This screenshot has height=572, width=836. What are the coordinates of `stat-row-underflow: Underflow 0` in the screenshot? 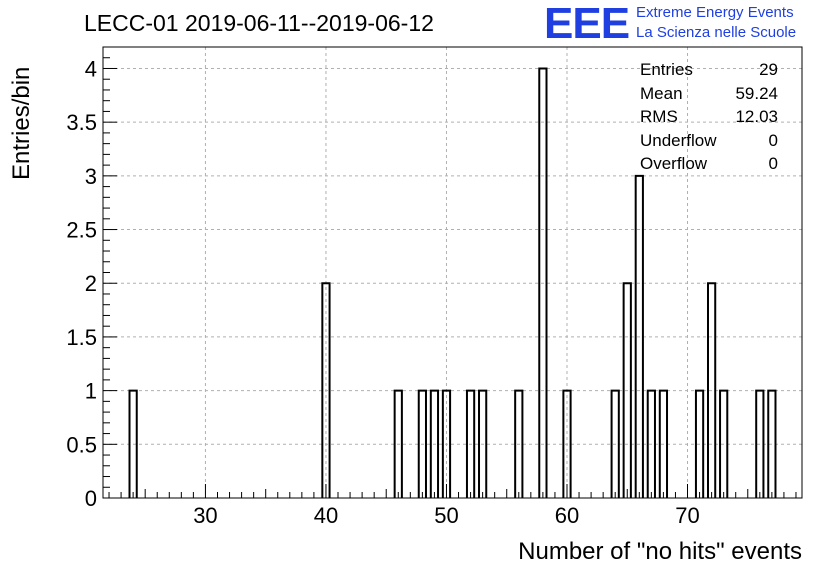 It's located at (709, 143).